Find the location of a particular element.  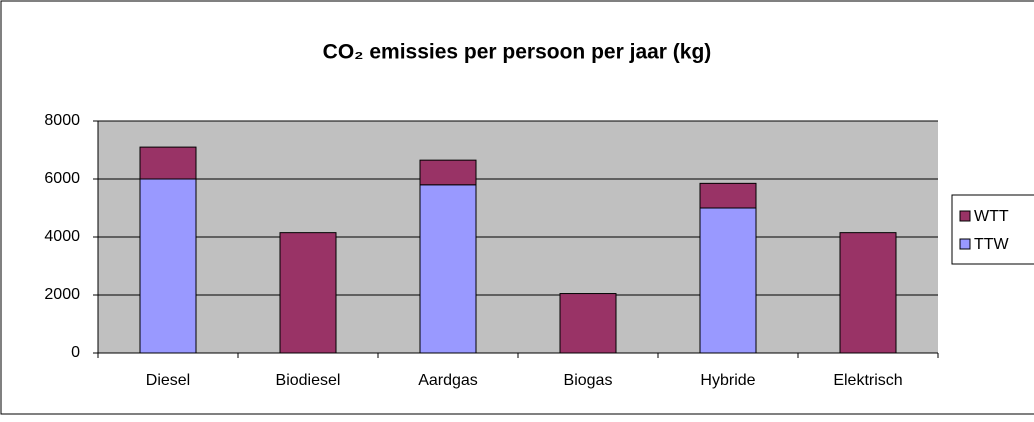

legend-label: TTW is located at coordinates (992, 244).